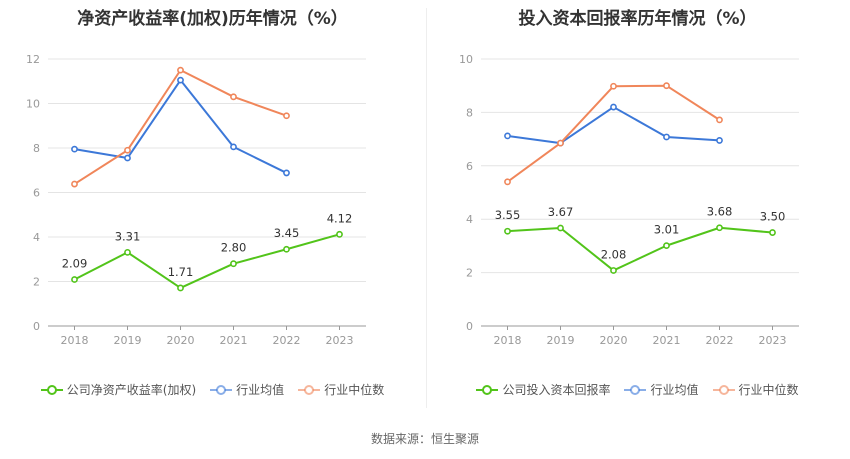 This screenshot has width=850, height=459. What do you see at coordinates (340, 218) in the screenshot?
I see `data-label: 4.12` at bounding box center [340, 218].